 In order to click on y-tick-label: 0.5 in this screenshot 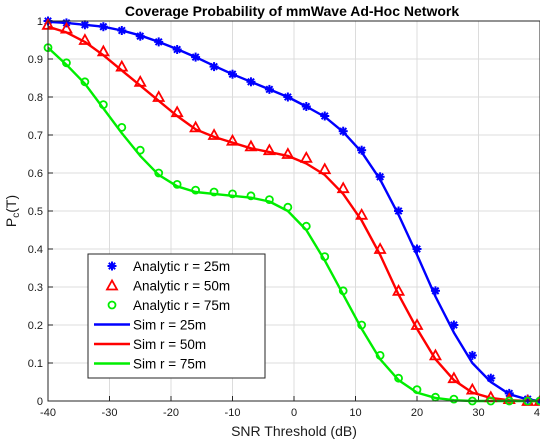, I will do `click(35, 212)`.